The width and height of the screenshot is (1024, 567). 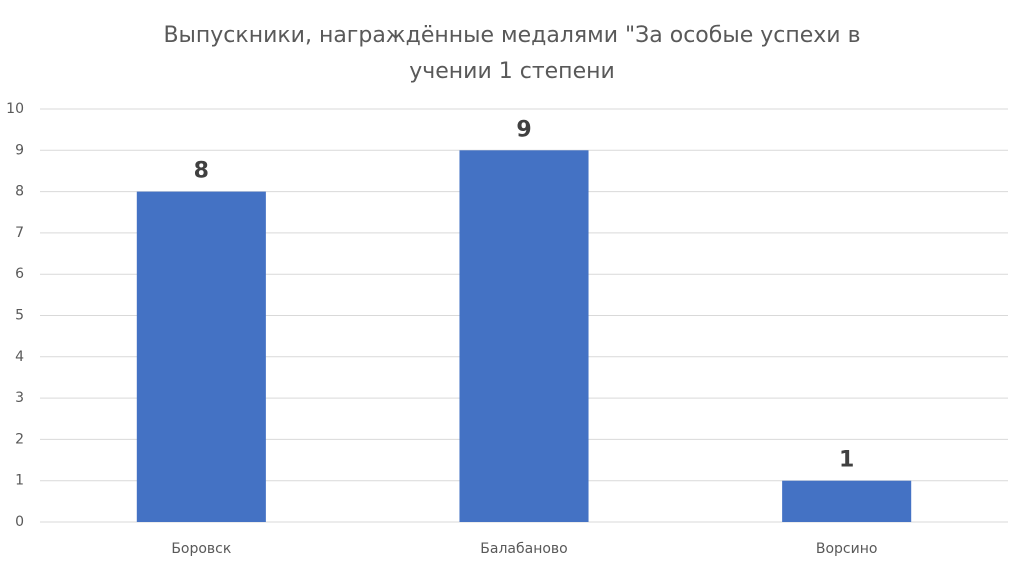 What do you see at coordinates (847, 549) in the screenshot?
I see `x-tick-label: Ворсино` at bounding box center [847, 549].